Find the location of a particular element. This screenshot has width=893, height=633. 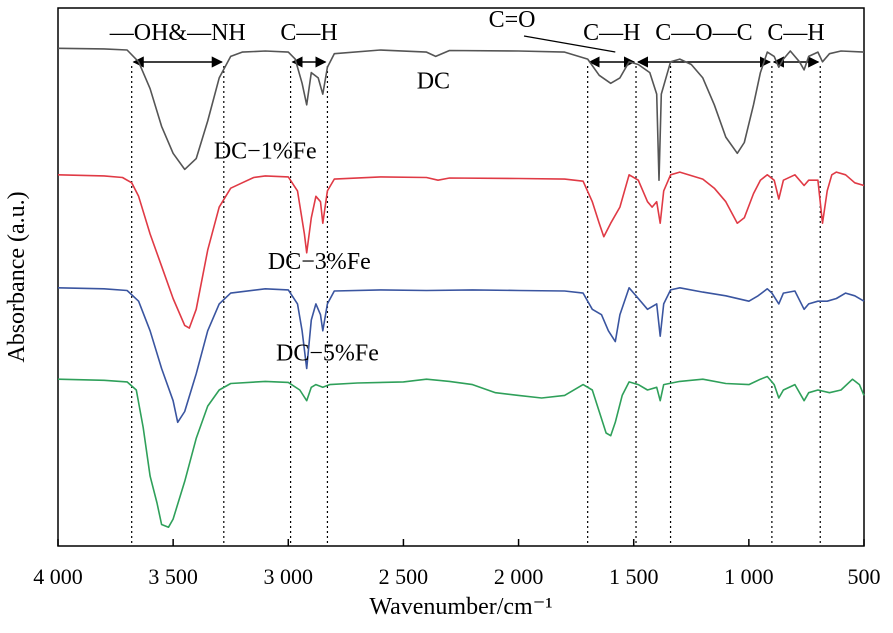

series-label-1: DC−1%Fe is located at coordinates (265, 152).